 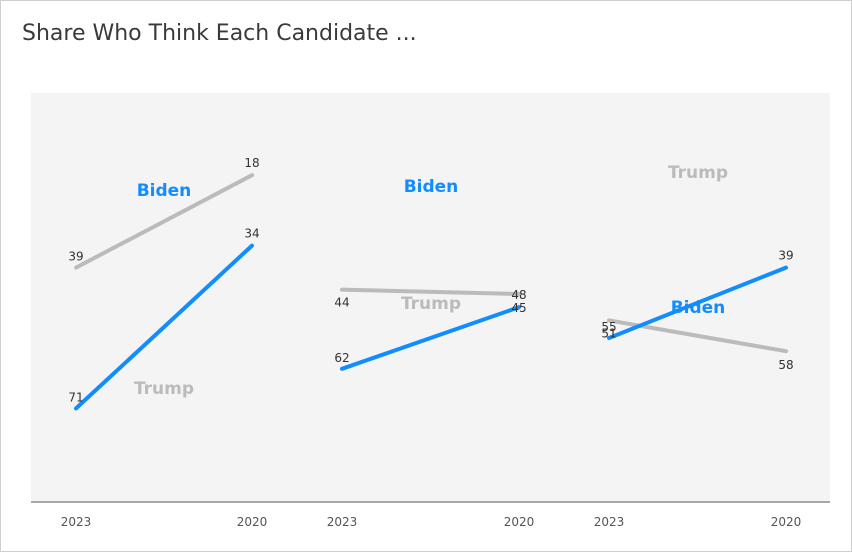 What do you see at coordinates (75, 397) in the screenshot?
I see `biden-value-label: 71` at bounding box center [75, 397].